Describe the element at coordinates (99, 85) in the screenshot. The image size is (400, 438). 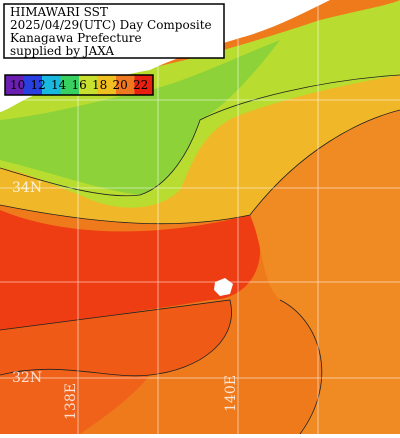
I see `colorbar-label: 18` at that location.